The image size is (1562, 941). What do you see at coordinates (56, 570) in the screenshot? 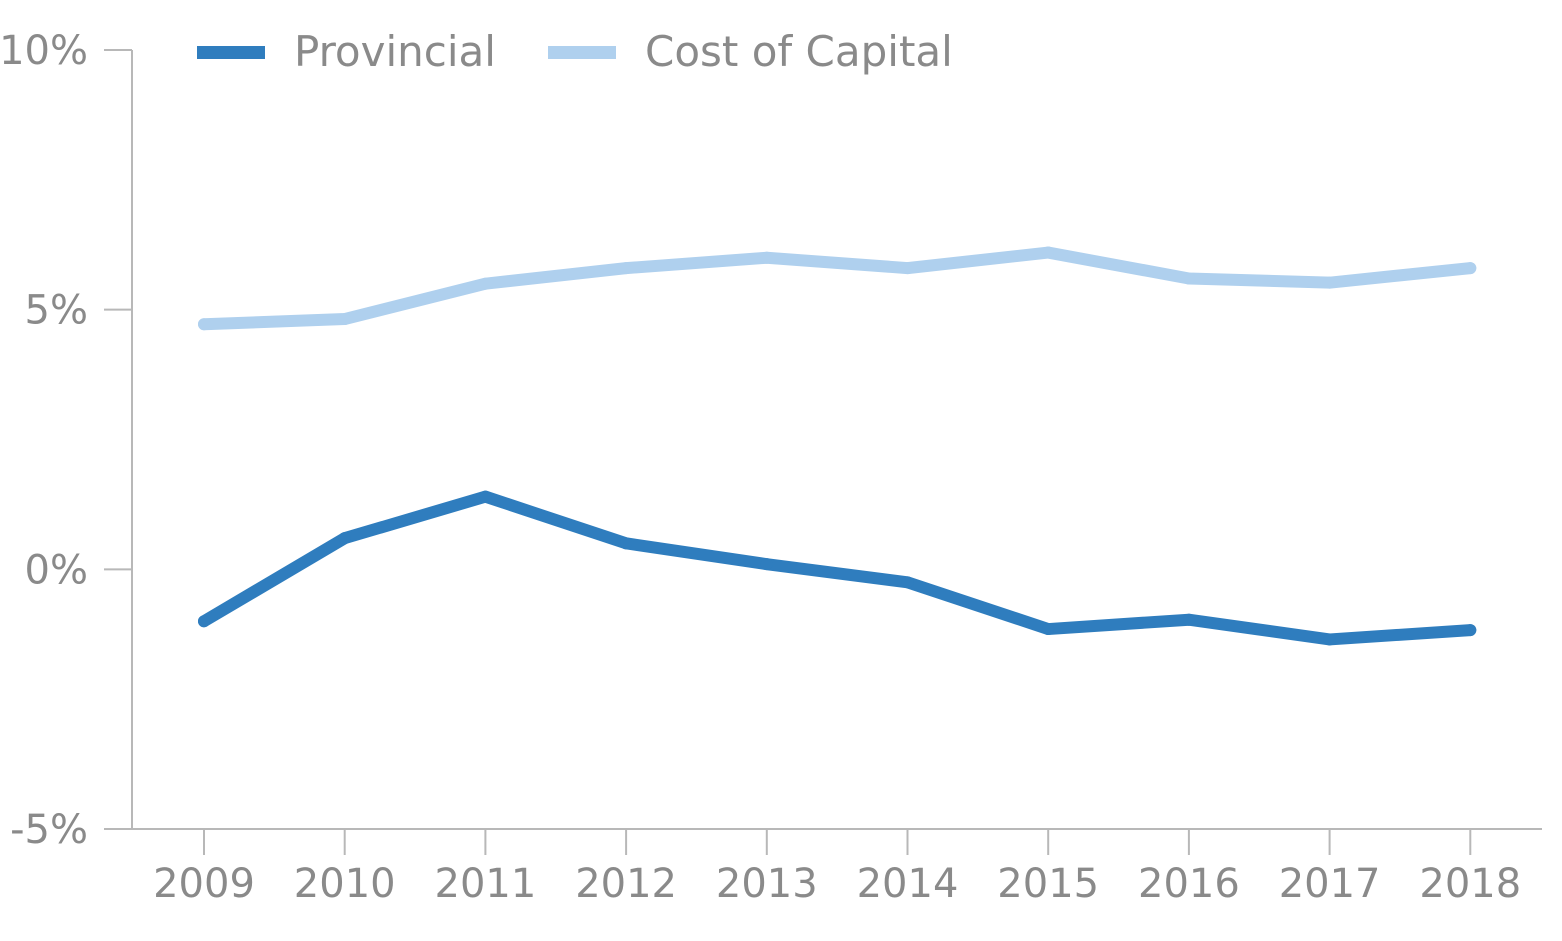
I see `y-tick-label: 0%` at bounding box center [56, 570].